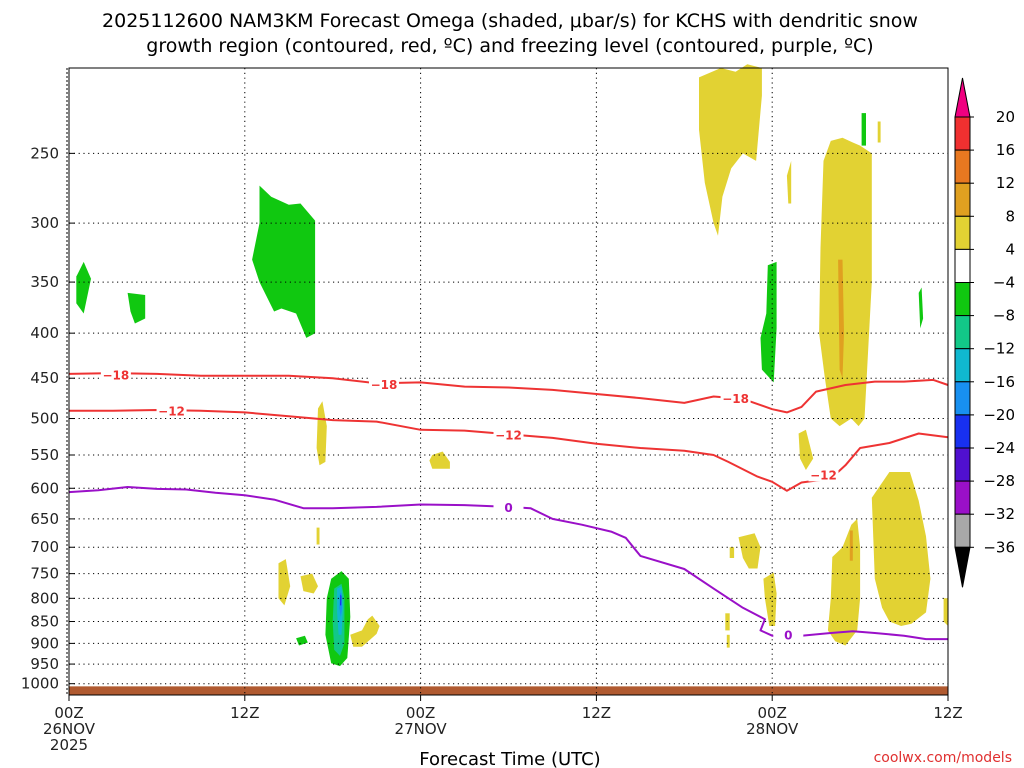  What do you see at coordinates (999, 514) in the screenshot?
I see `colorbar-label: −32` at bounding box center [999, 514].